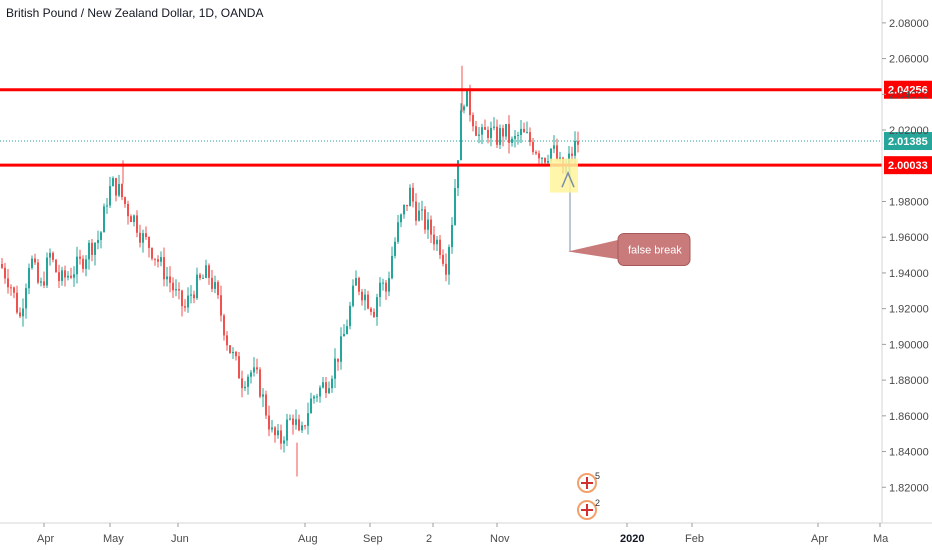 Image resolution: width=932 pixels, height=550 pixels. What do you see at coordinates (620, 212) in the screenshot?
I see `false-break-annotation: false break` at bounding box center [620, 212].